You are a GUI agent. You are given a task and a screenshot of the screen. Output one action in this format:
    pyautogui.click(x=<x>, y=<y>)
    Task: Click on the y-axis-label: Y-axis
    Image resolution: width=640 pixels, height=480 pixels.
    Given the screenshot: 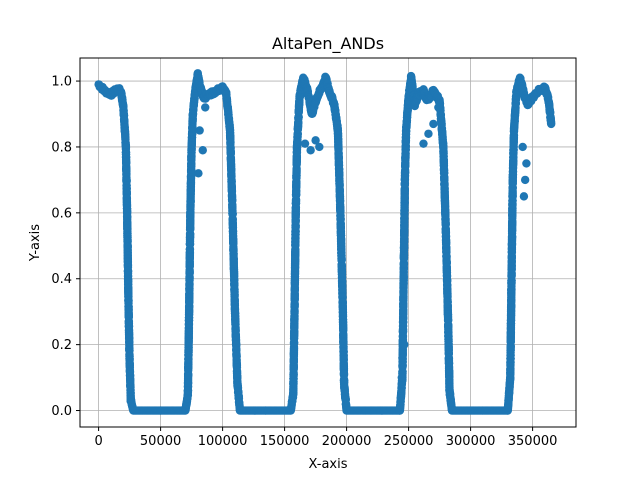 What is the action you would take?
    pyautogui.click(x=35, y=243)
    